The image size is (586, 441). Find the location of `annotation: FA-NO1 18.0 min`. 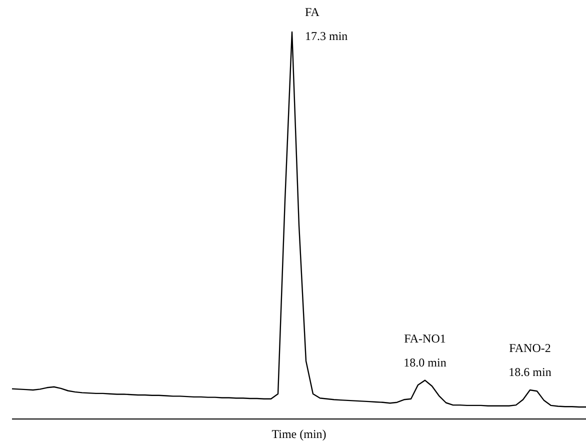

annotation: FA-NO1 18.0 min is located at coordinates (425, 350).